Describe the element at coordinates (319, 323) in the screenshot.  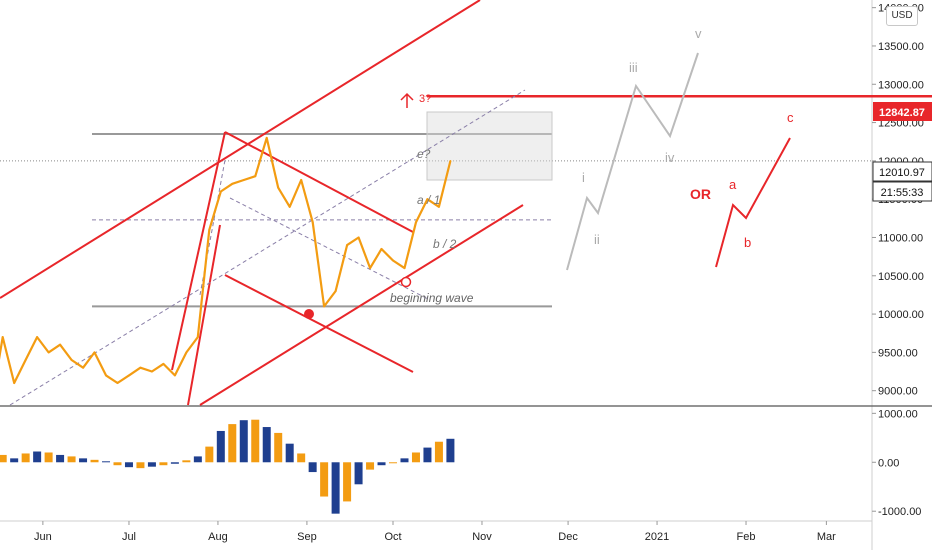
I see `triangle-lower-line` at that location.